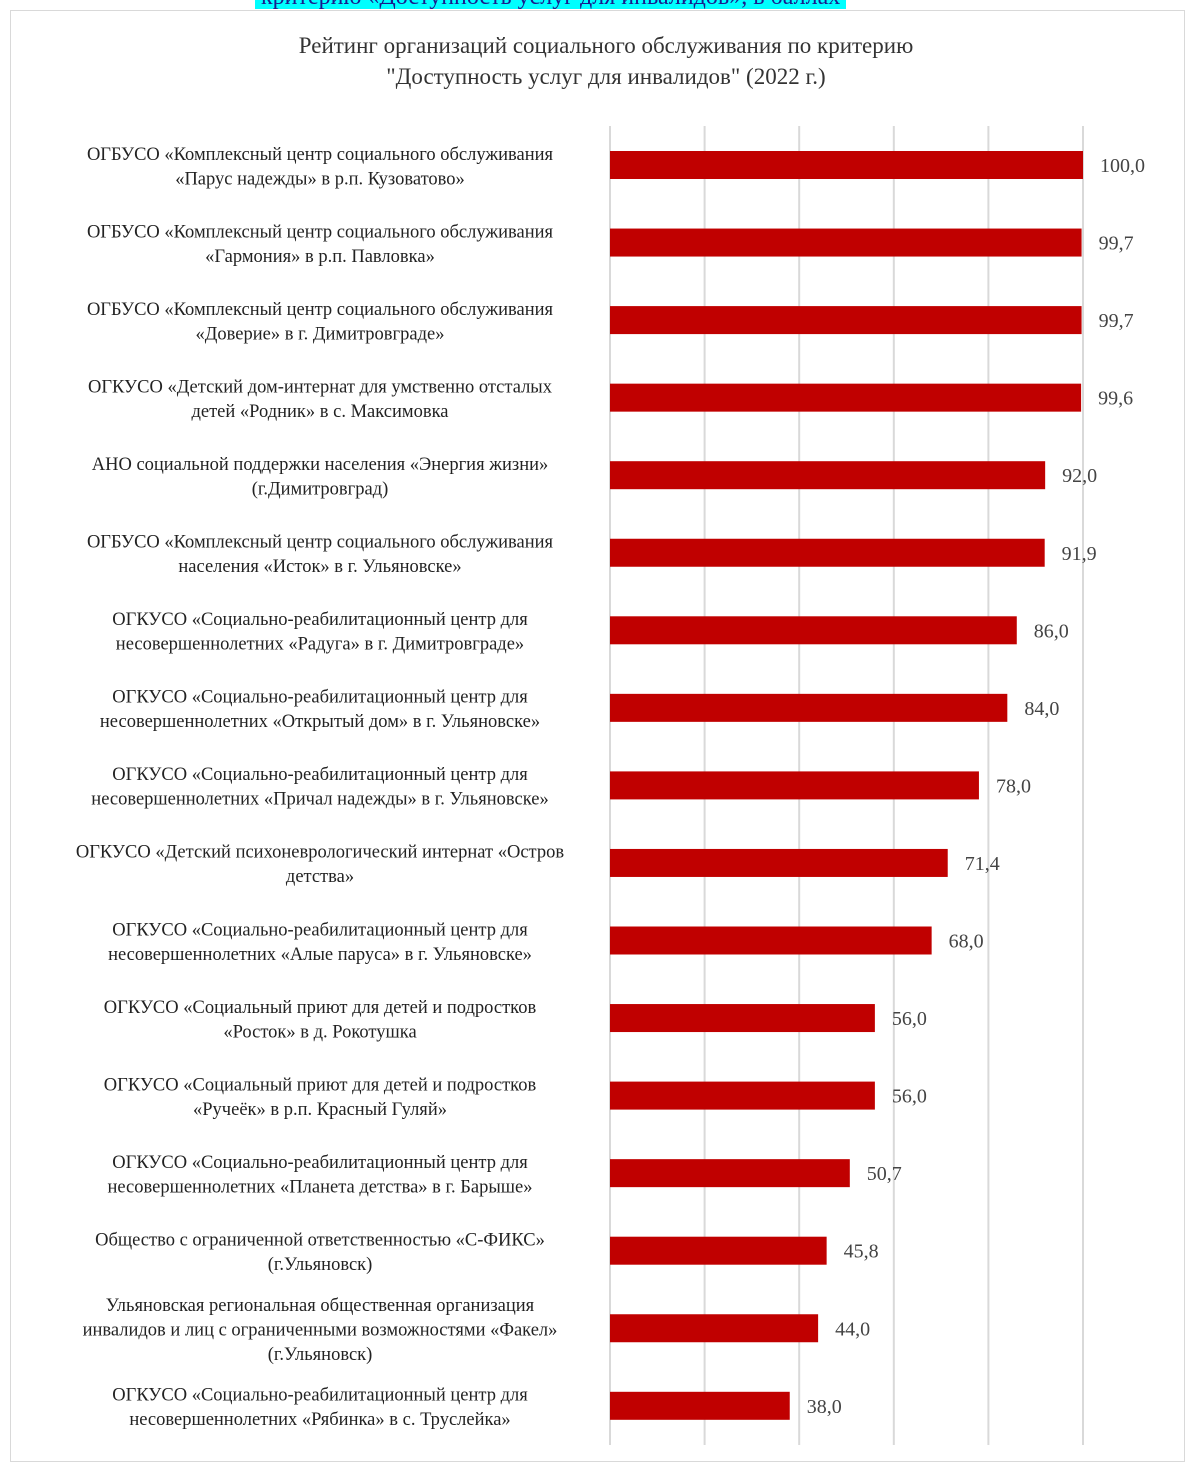  I want to click on data-label: 71,4, so click(982, 864).